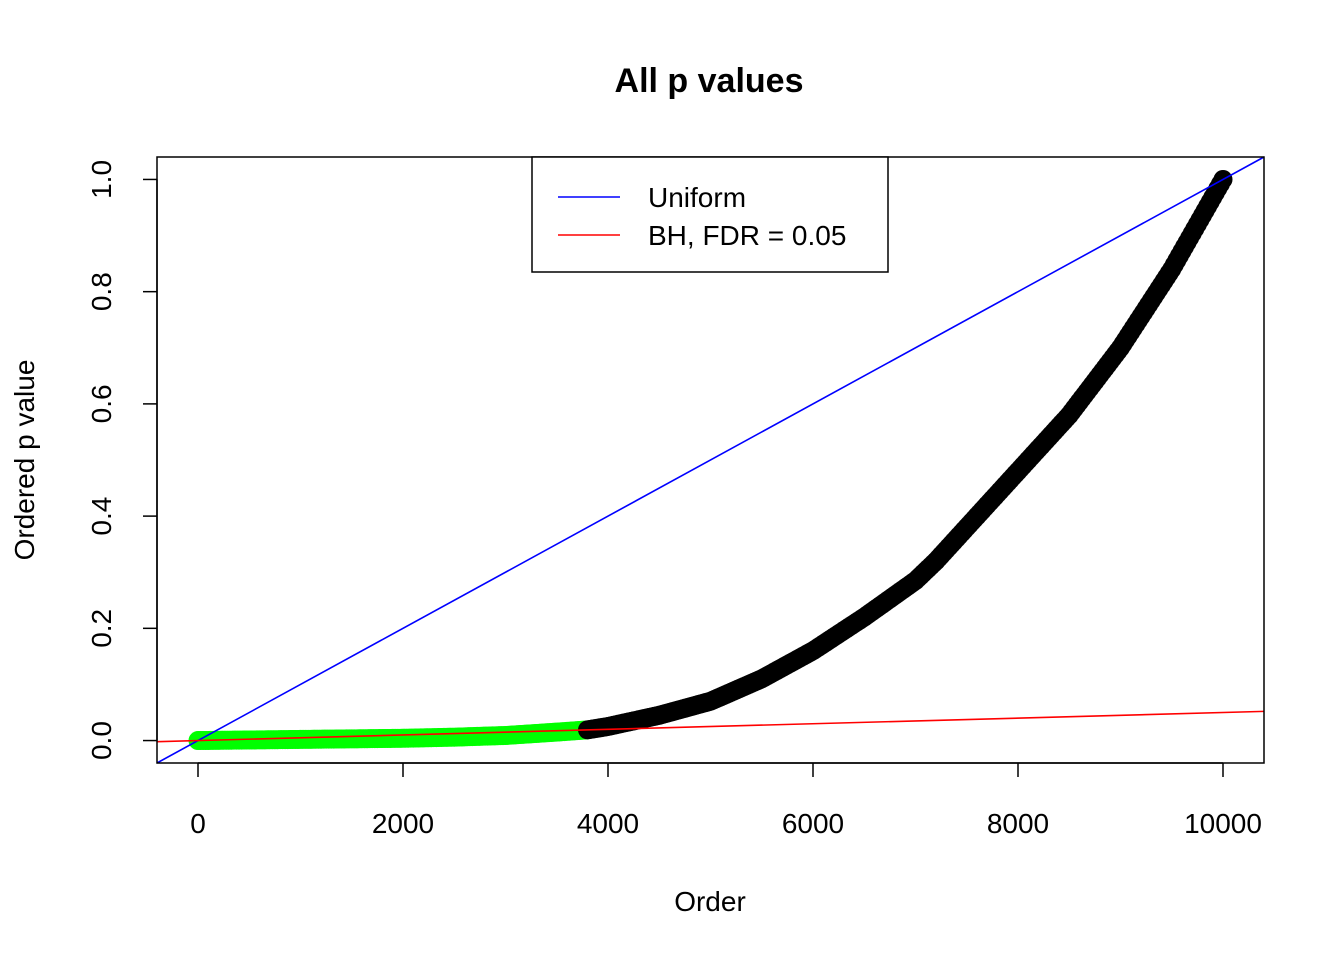 The image size is (1344, 965). What do you see at coordinates (403, 823) in the screenshot?
I see `x-tick-label: 2000` at bounding box center [403, 823].